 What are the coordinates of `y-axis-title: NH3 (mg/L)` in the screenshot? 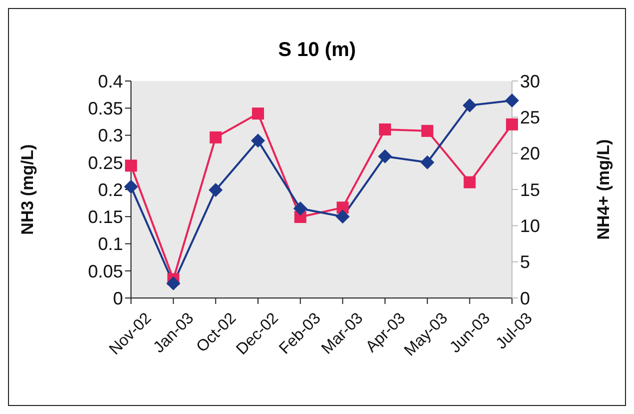 It's located at (28, 189).